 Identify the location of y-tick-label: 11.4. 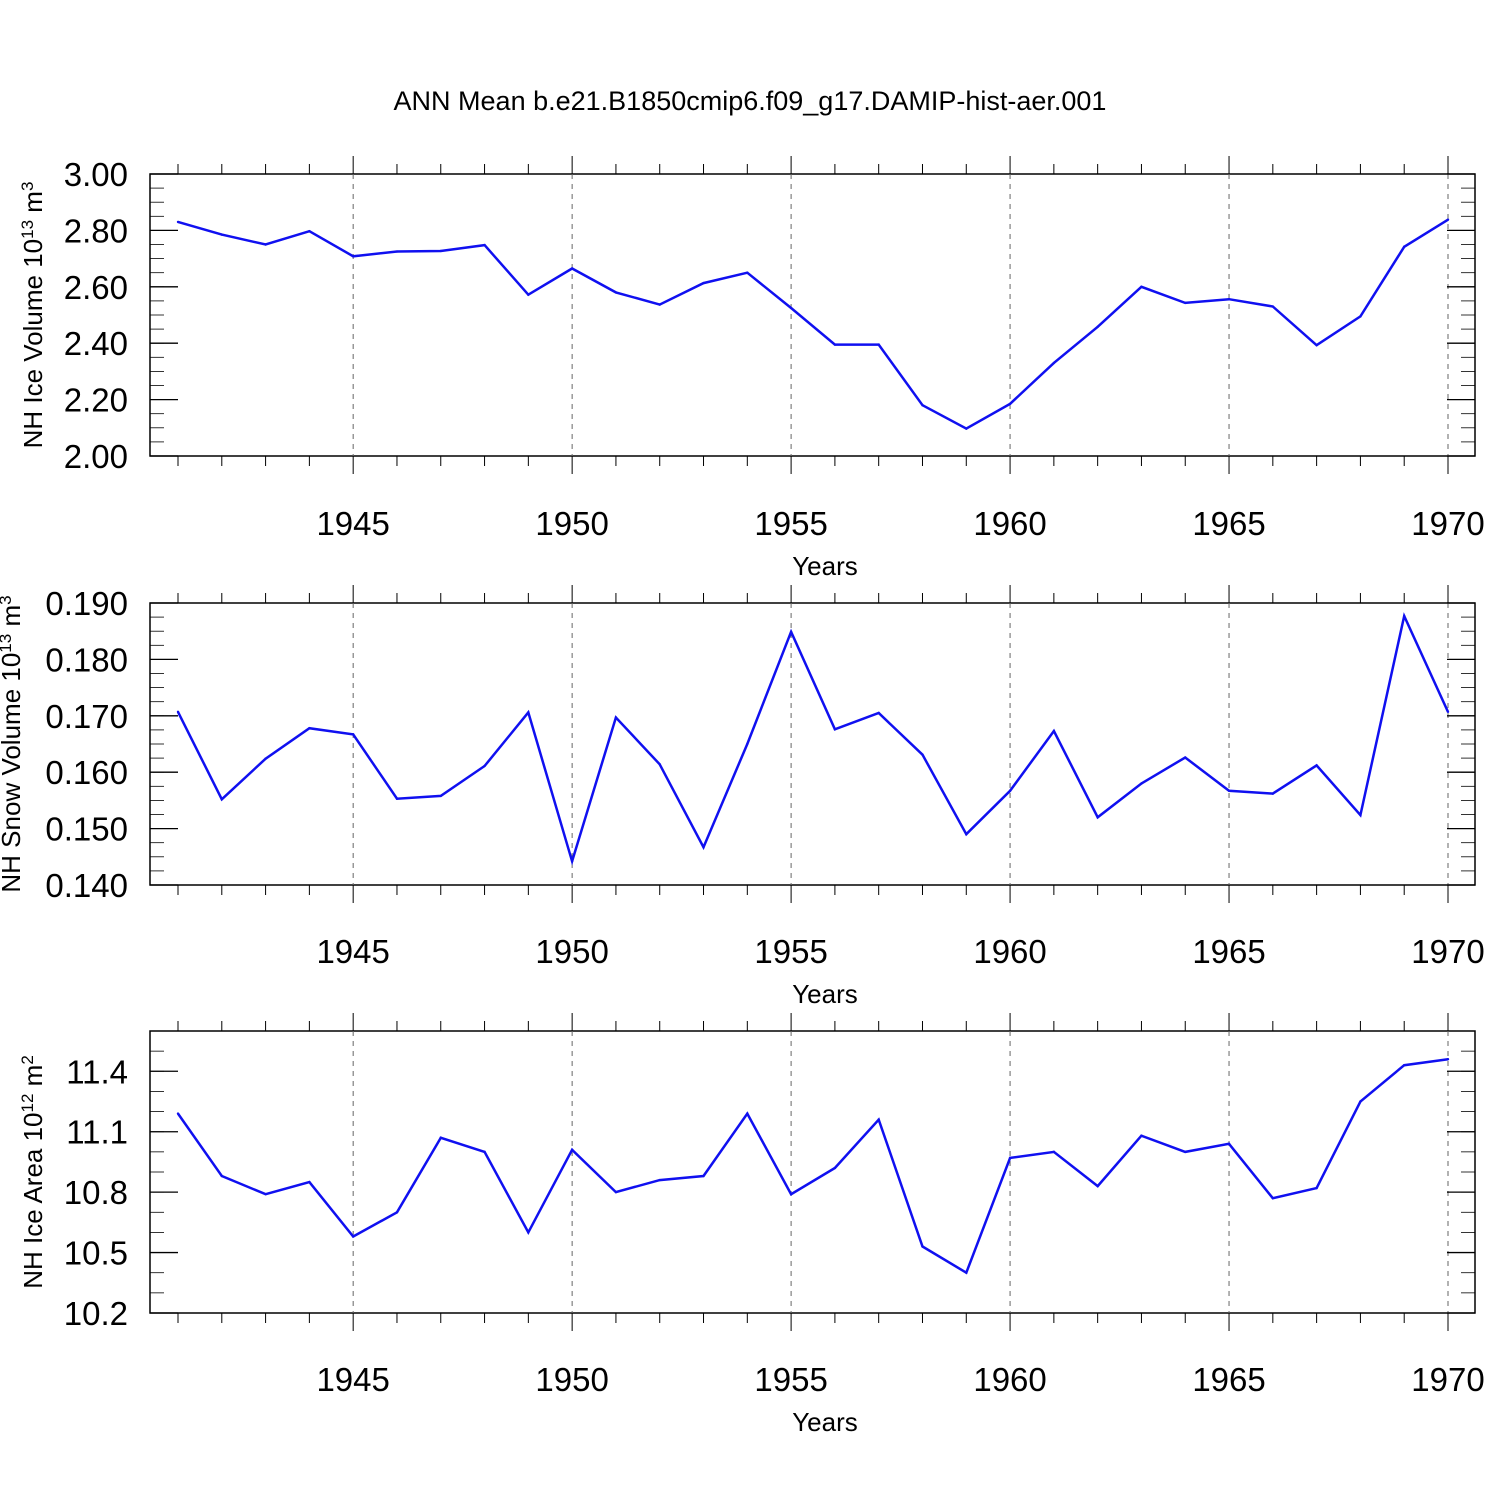
(97, 1071).